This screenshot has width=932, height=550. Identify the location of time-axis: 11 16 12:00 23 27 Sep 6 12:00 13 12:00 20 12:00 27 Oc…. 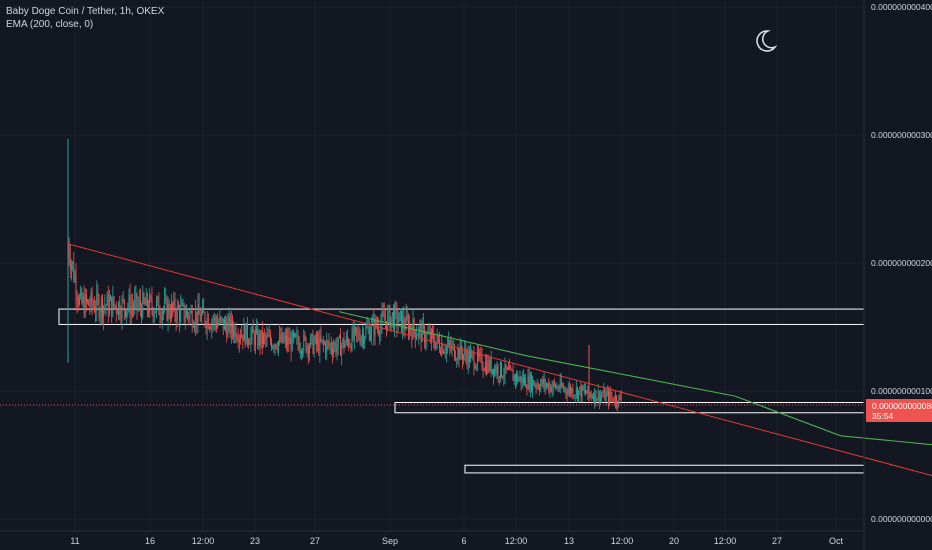
(456, 541).